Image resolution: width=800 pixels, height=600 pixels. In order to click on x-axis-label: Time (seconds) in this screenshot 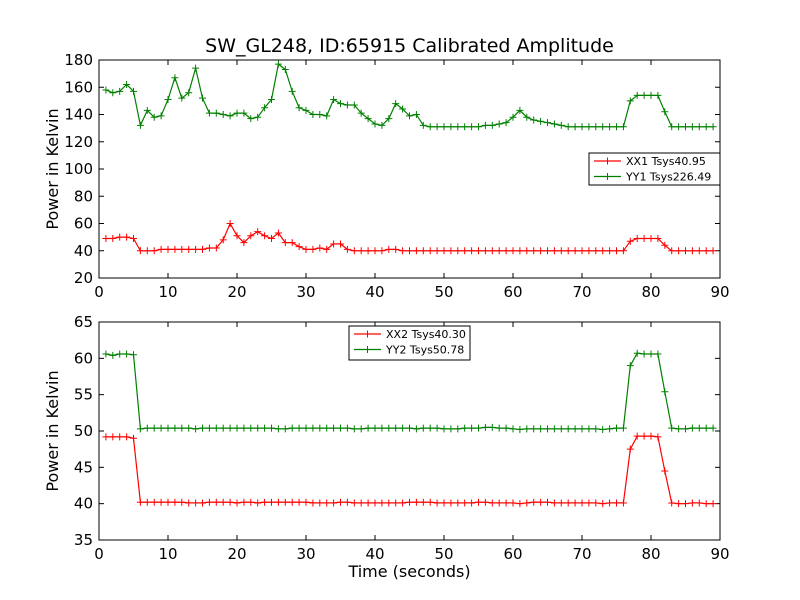, I will do `click(408, 571)`.